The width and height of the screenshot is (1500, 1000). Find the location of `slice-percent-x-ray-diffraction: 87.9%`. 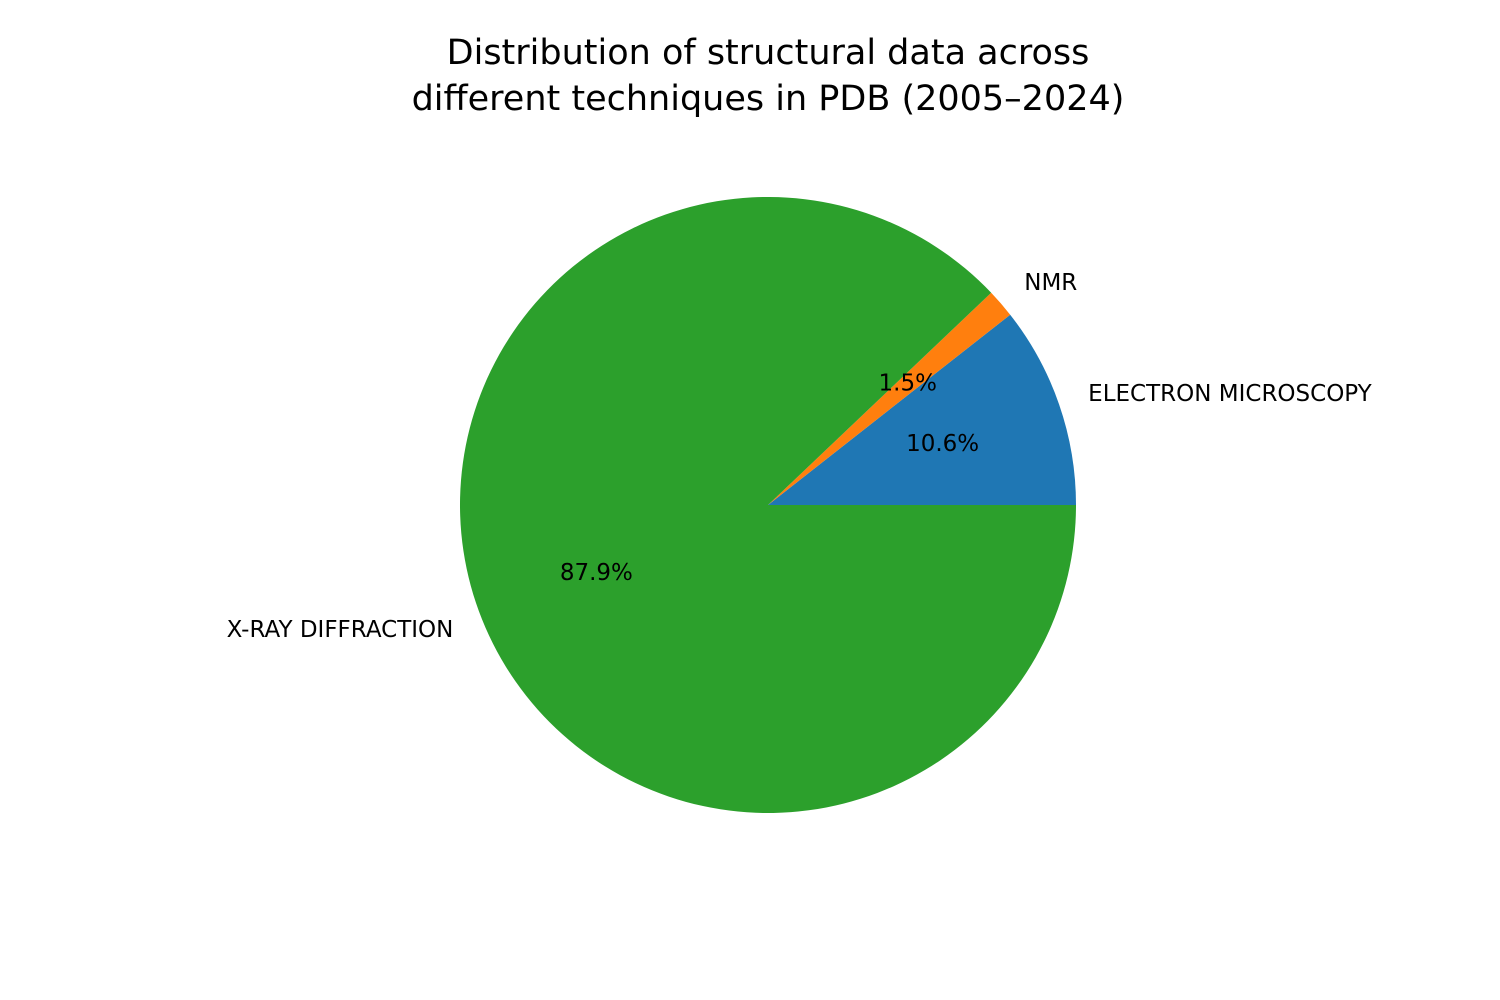

slice-percent-x-ray-diffraction: 87.9% is located at coordinates (596, 573).